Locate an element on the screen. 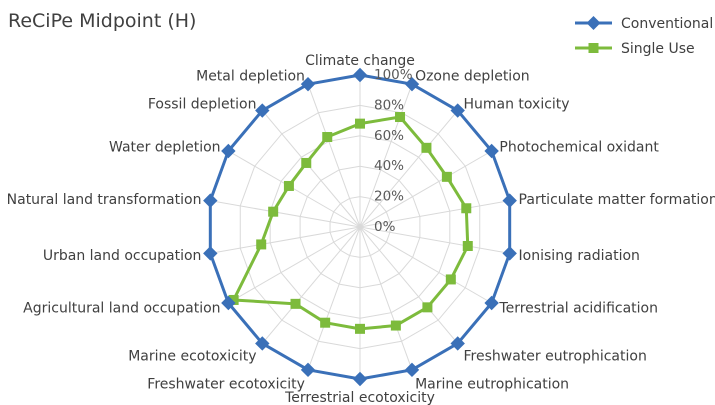 Image resolution: width=715 pixels, height=405 pixels. axis-label: Metal depletion is located at coordinates (250, 77).